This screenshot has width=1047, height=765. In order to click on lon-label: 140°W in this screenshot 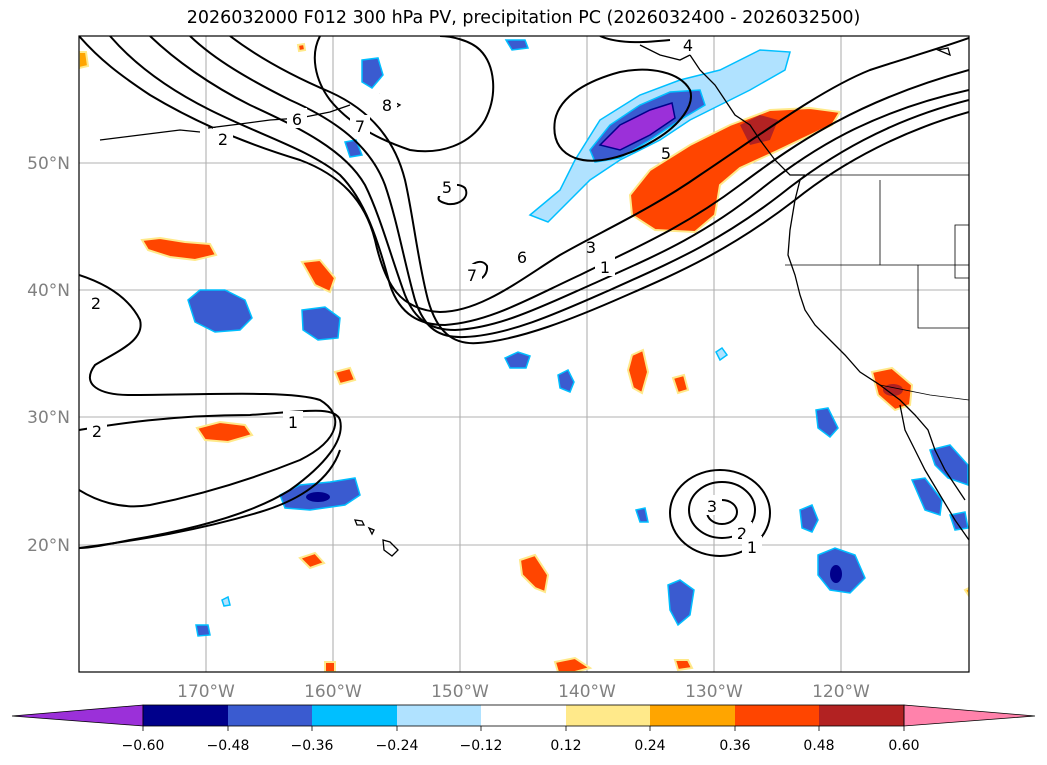, I will do `click(587, 692)`.